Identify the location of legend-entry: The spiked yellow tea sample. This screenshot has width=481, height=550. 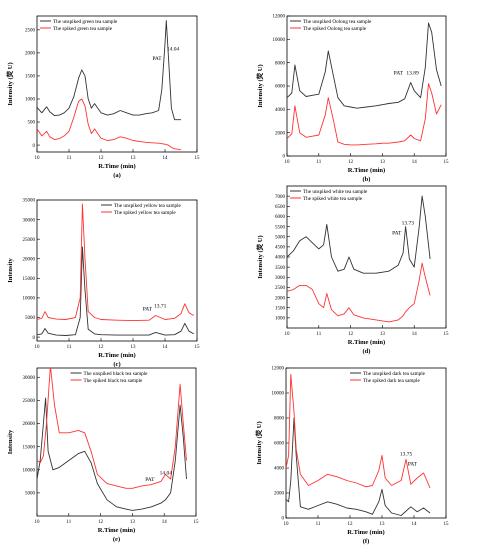
(145, 213).